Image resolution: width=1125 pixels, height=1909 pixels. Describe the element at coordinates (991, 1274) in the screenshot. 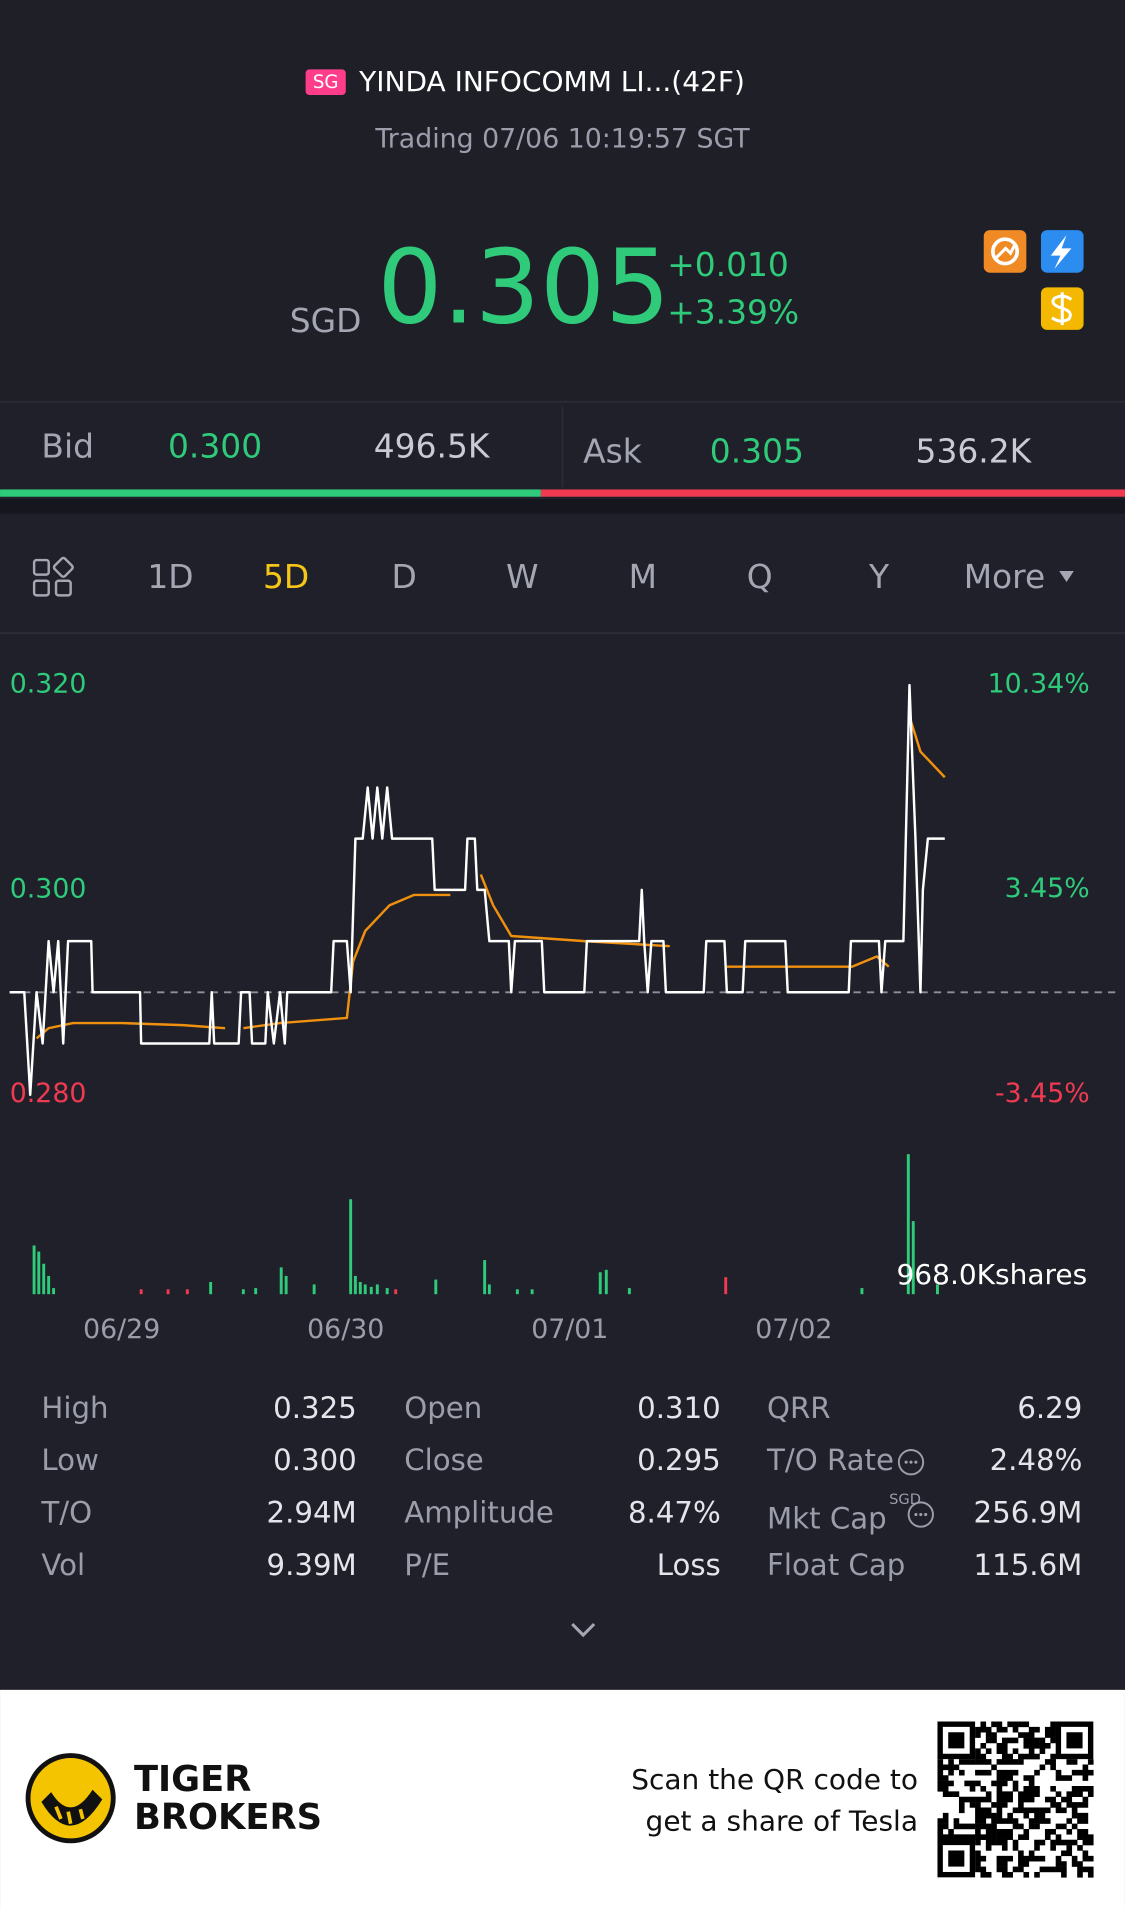

I see `volume-max-label: 968.0Kshares` at that location.